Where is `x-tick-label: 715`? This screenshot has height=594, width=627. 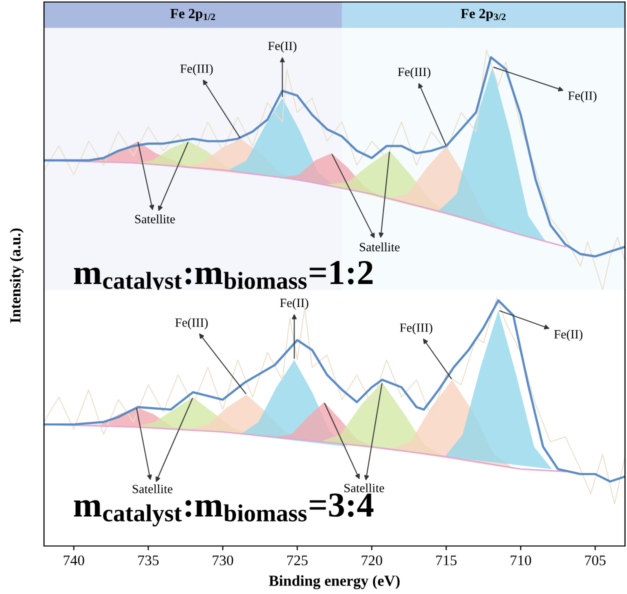
x-tick-label: 715 is located at coordinates (446, 561).